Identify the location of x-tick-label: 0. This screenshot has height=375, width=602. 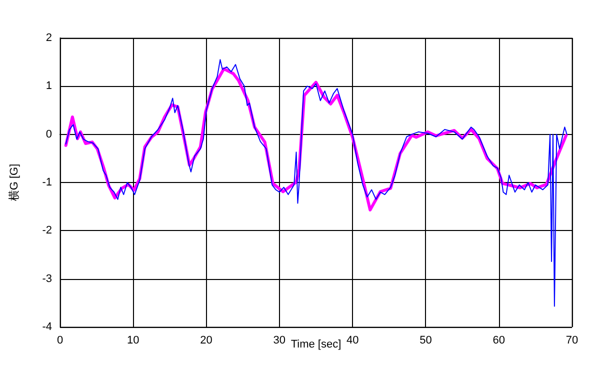
(60, 340).